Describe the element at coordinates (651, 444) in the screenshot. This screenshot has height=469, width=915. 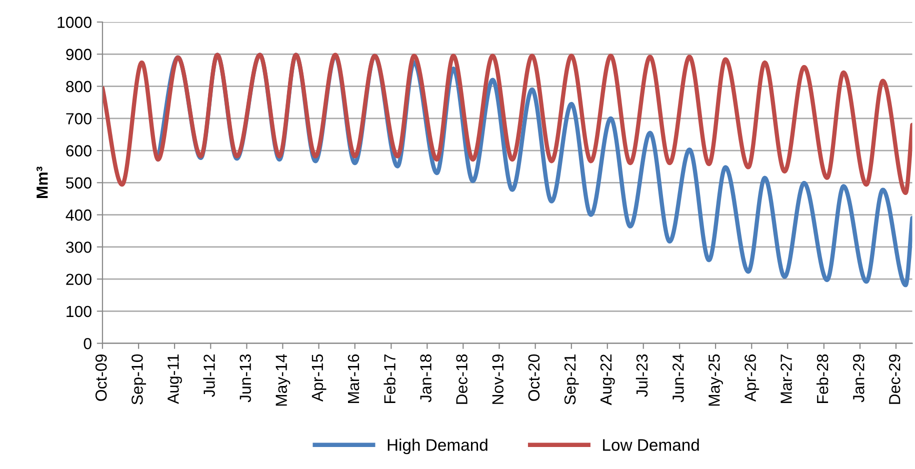
I see `legend-label: Low Demand` at that location.